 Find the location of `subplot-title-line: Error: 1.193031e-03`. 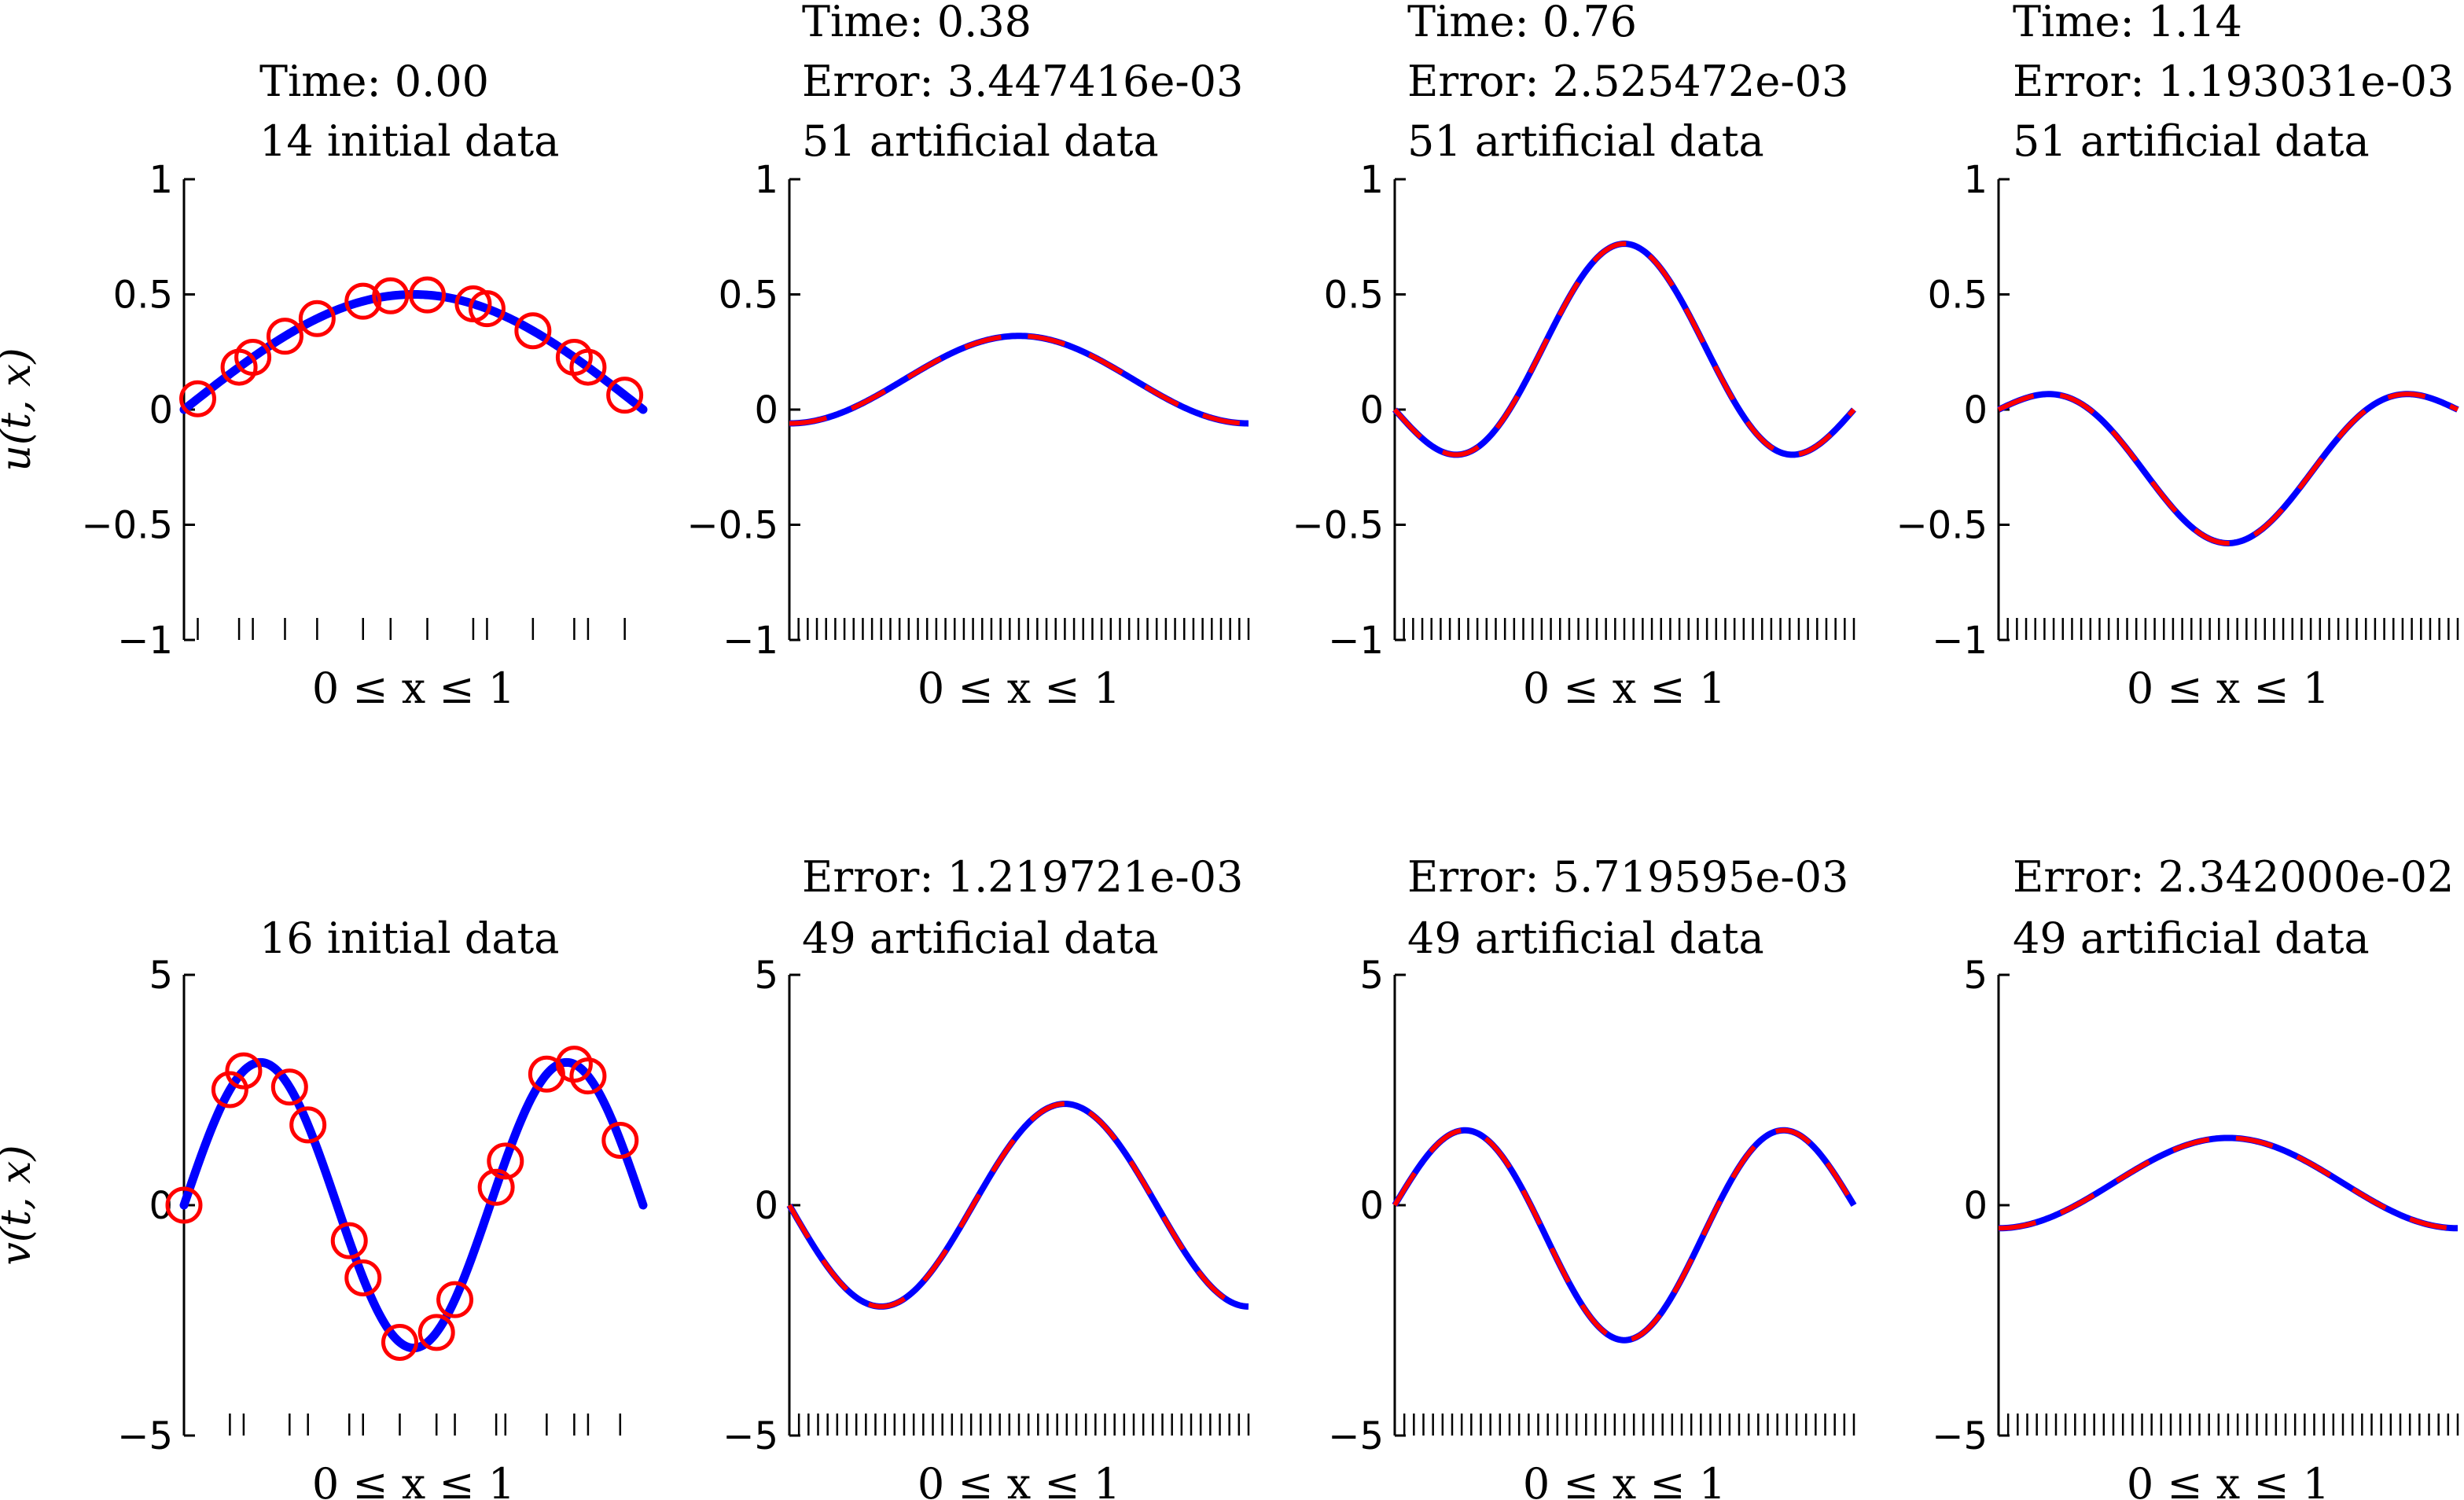

subplot-title-line: Error: 1.193031e-03 is located at coordinates (2233, 82).